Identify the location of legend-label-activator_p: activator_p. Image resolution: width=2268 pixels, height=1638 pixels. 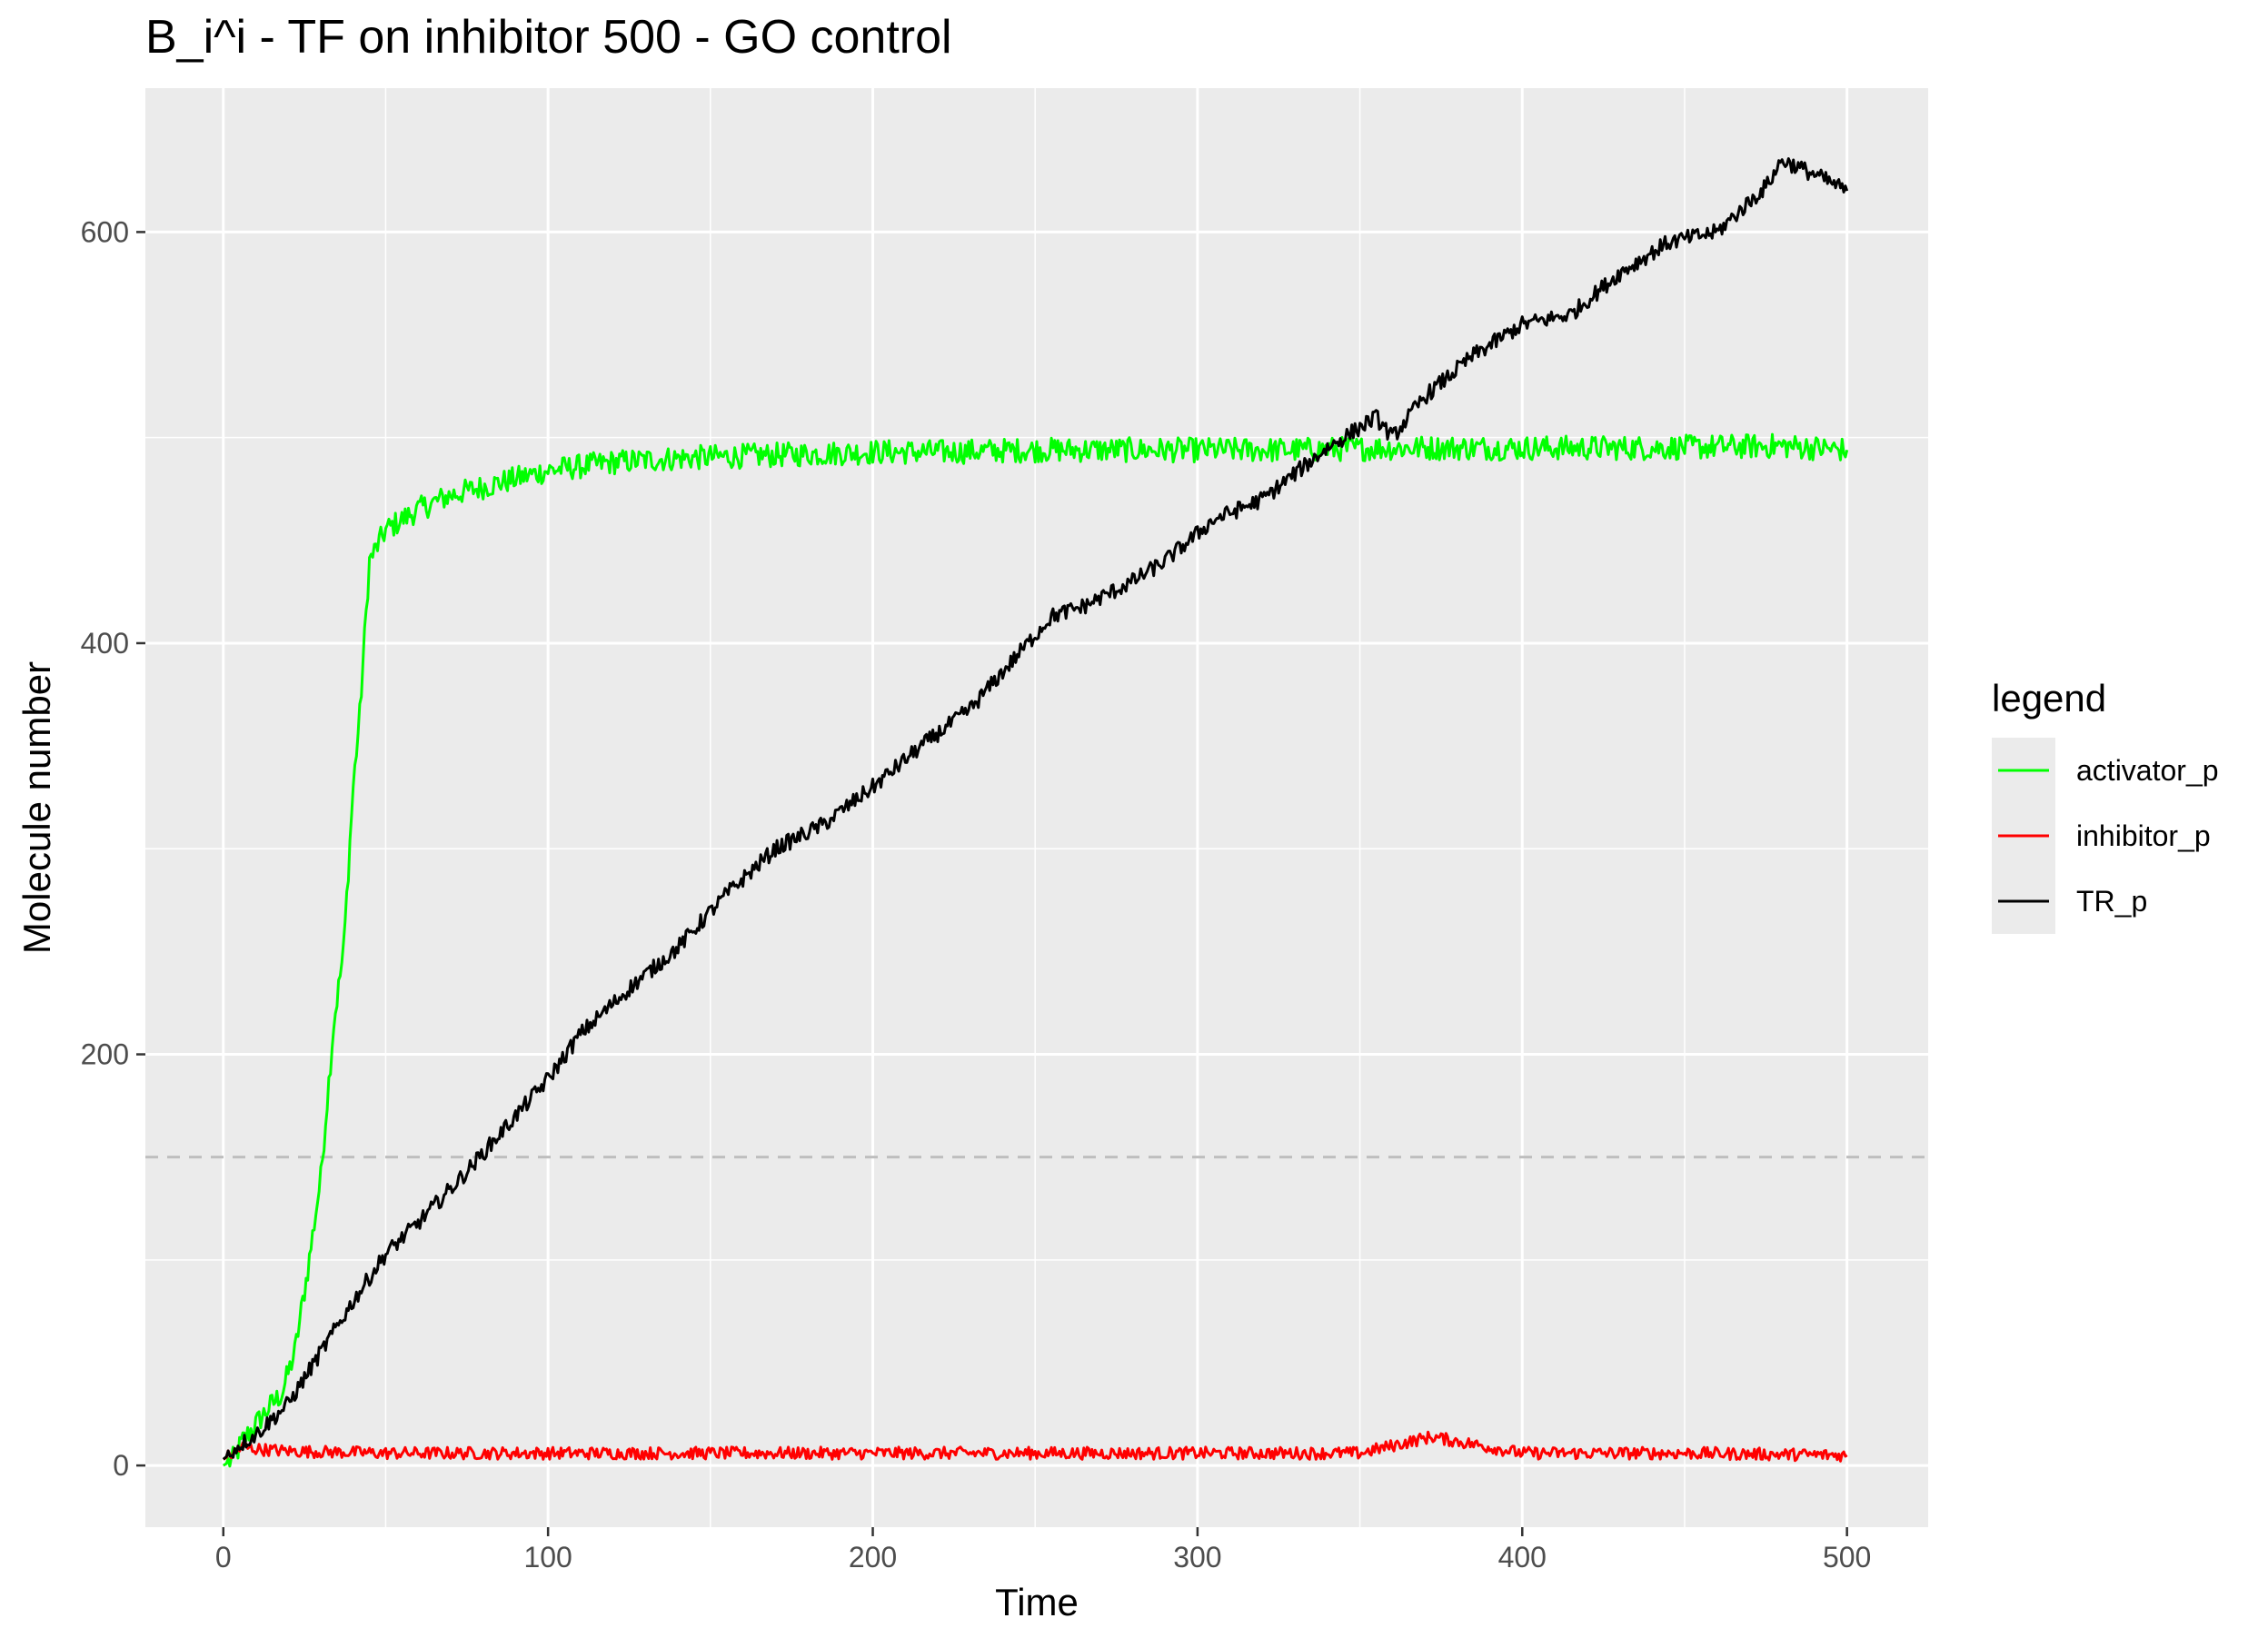
(2147, 770).